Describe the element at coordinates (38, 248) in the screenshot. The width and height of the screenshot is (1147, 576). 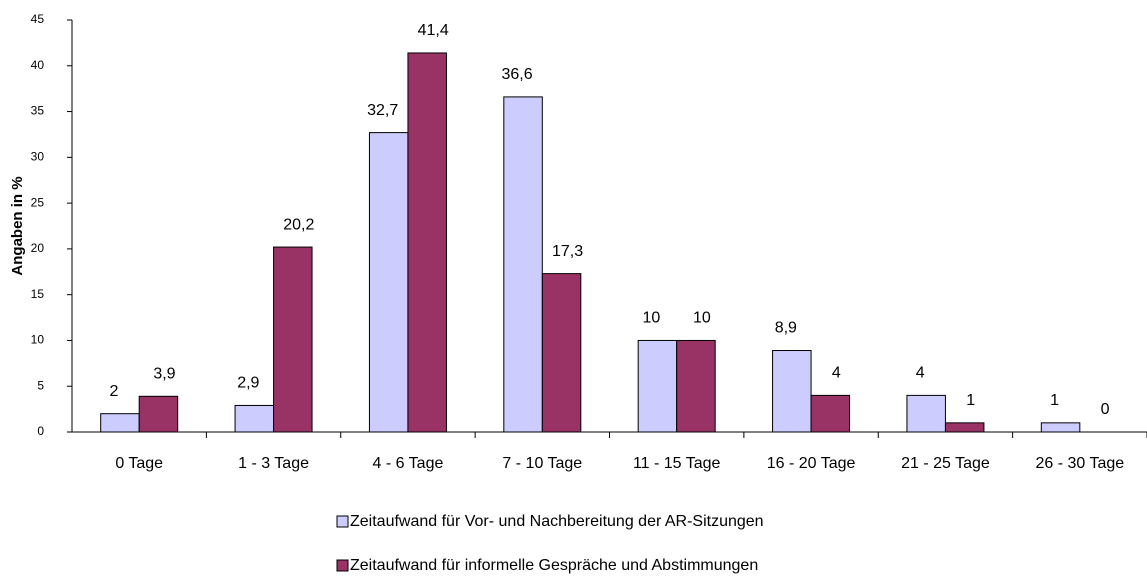
I see `y-tick-label: 20` at that location.